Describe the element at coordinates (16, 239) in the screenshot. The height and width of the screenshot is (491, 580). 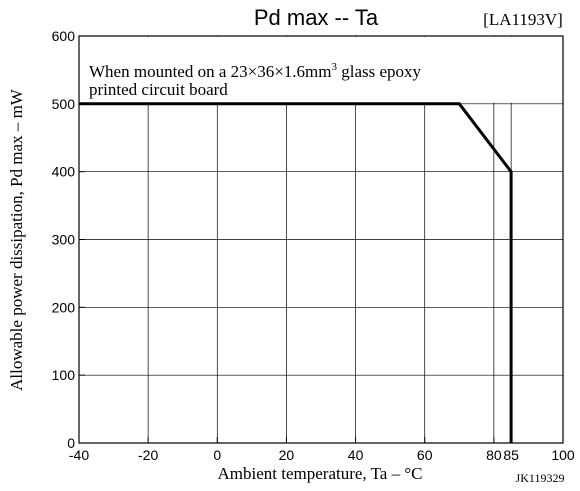
I see `y-axis-label: Allowable power dissipation, Pd max – mW` at that location.